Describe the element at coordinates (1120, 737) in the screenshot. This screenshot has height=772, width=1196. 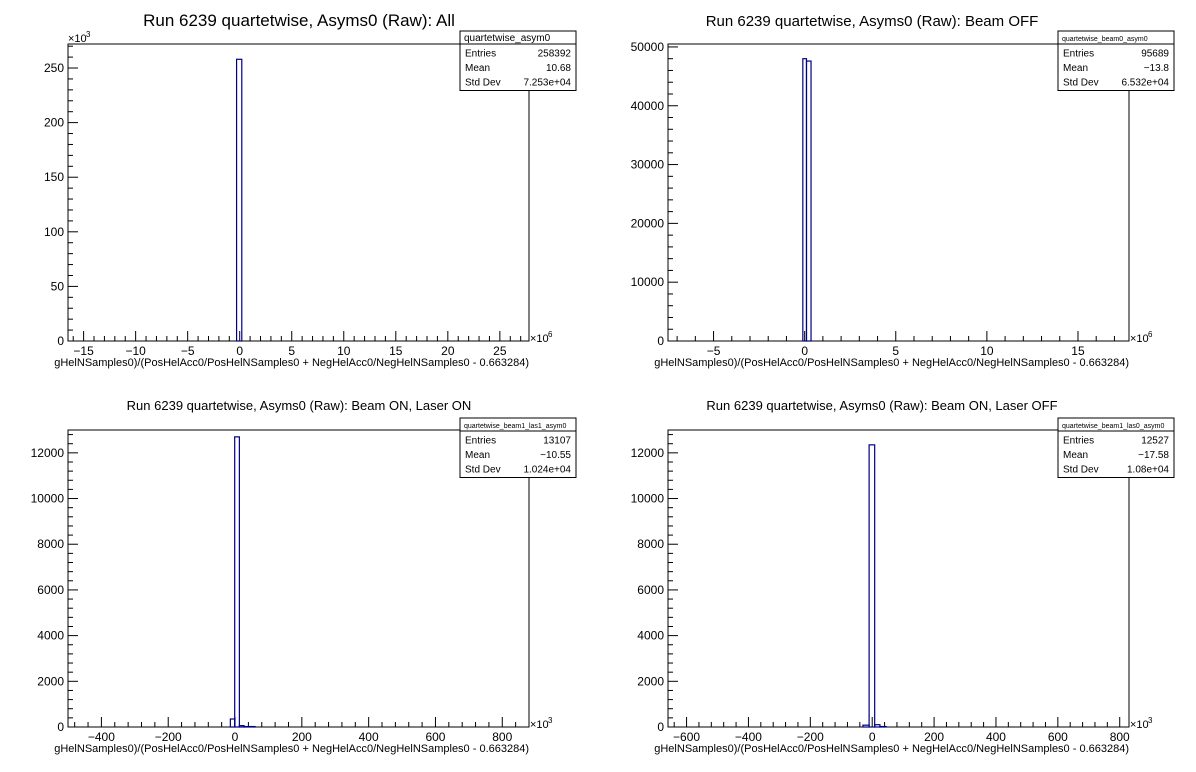
I see `x-tick-label: 800` at that location.